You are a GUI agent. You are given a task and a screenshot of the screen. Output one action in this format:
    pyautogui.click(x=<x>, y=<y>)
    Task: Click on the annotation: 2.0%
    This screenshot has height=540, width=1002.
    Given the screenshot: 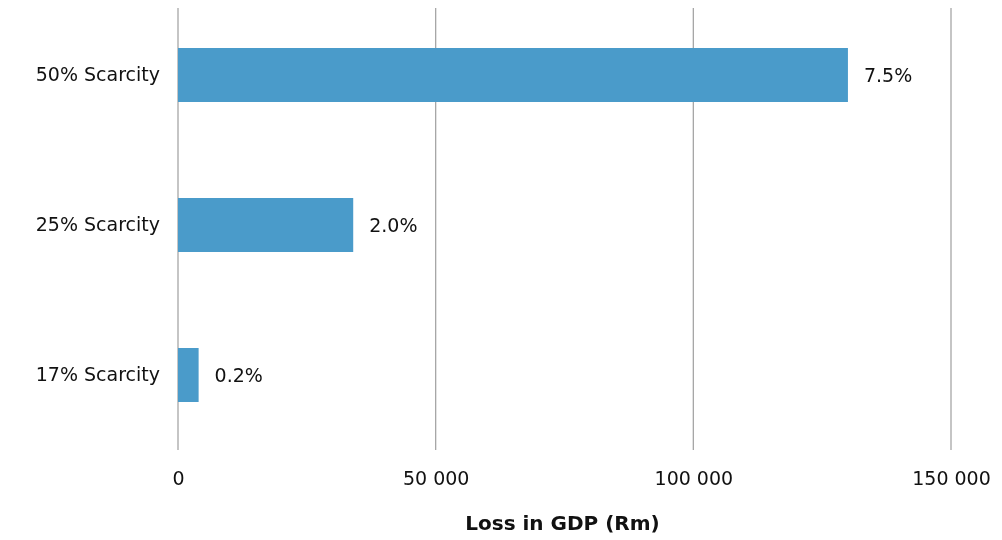 What is the action you would take?
    pyautogui.click(x=393, y=224)
    